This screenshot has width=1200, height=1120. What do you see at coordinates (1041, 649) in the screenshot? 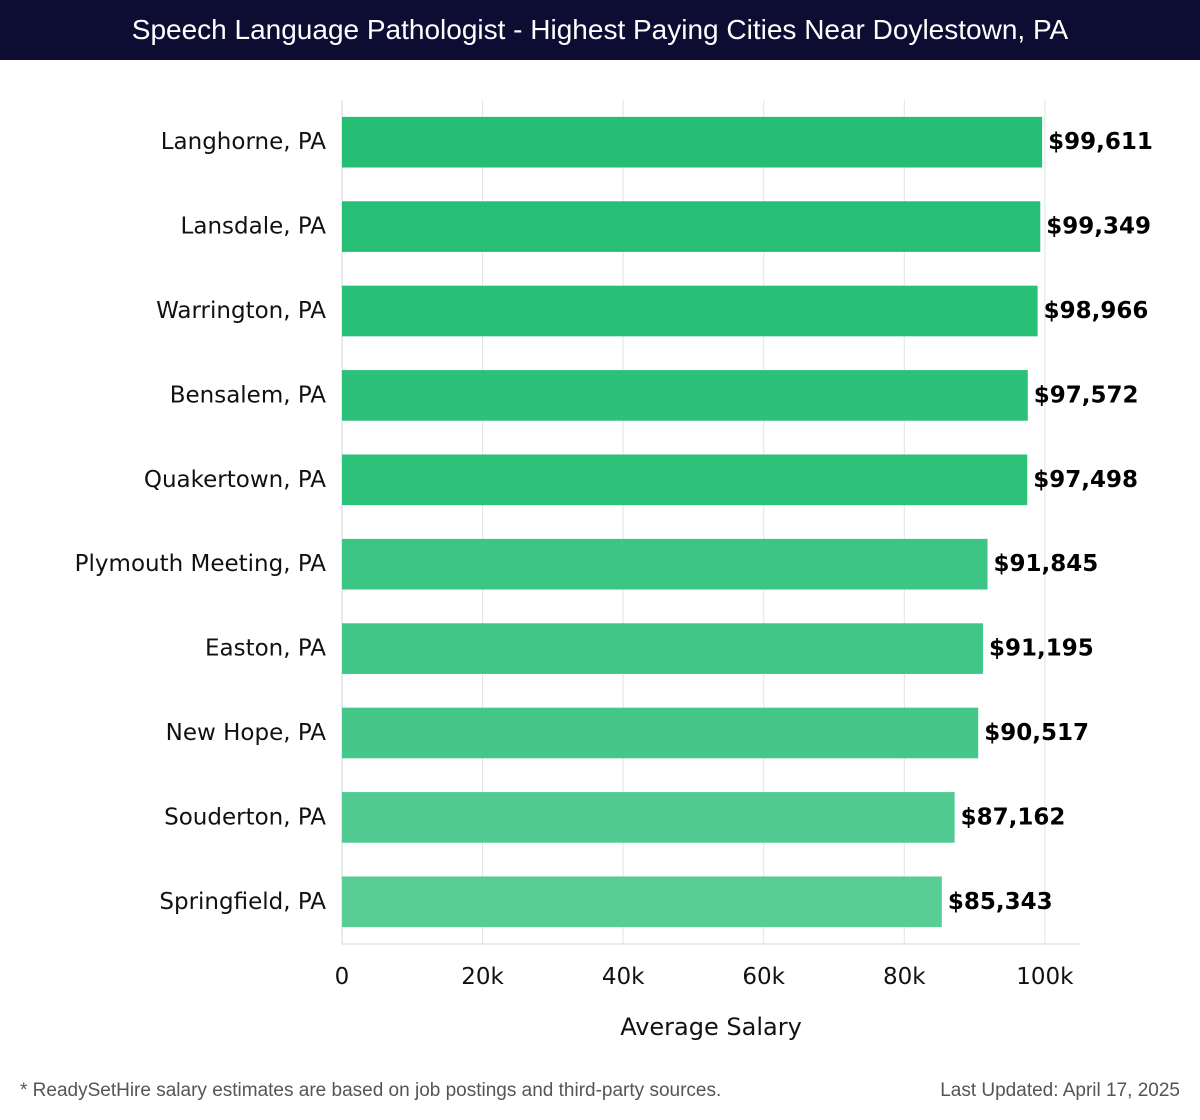
I see `bar-value-label: $91,195` at bounding box center [1041, 649].